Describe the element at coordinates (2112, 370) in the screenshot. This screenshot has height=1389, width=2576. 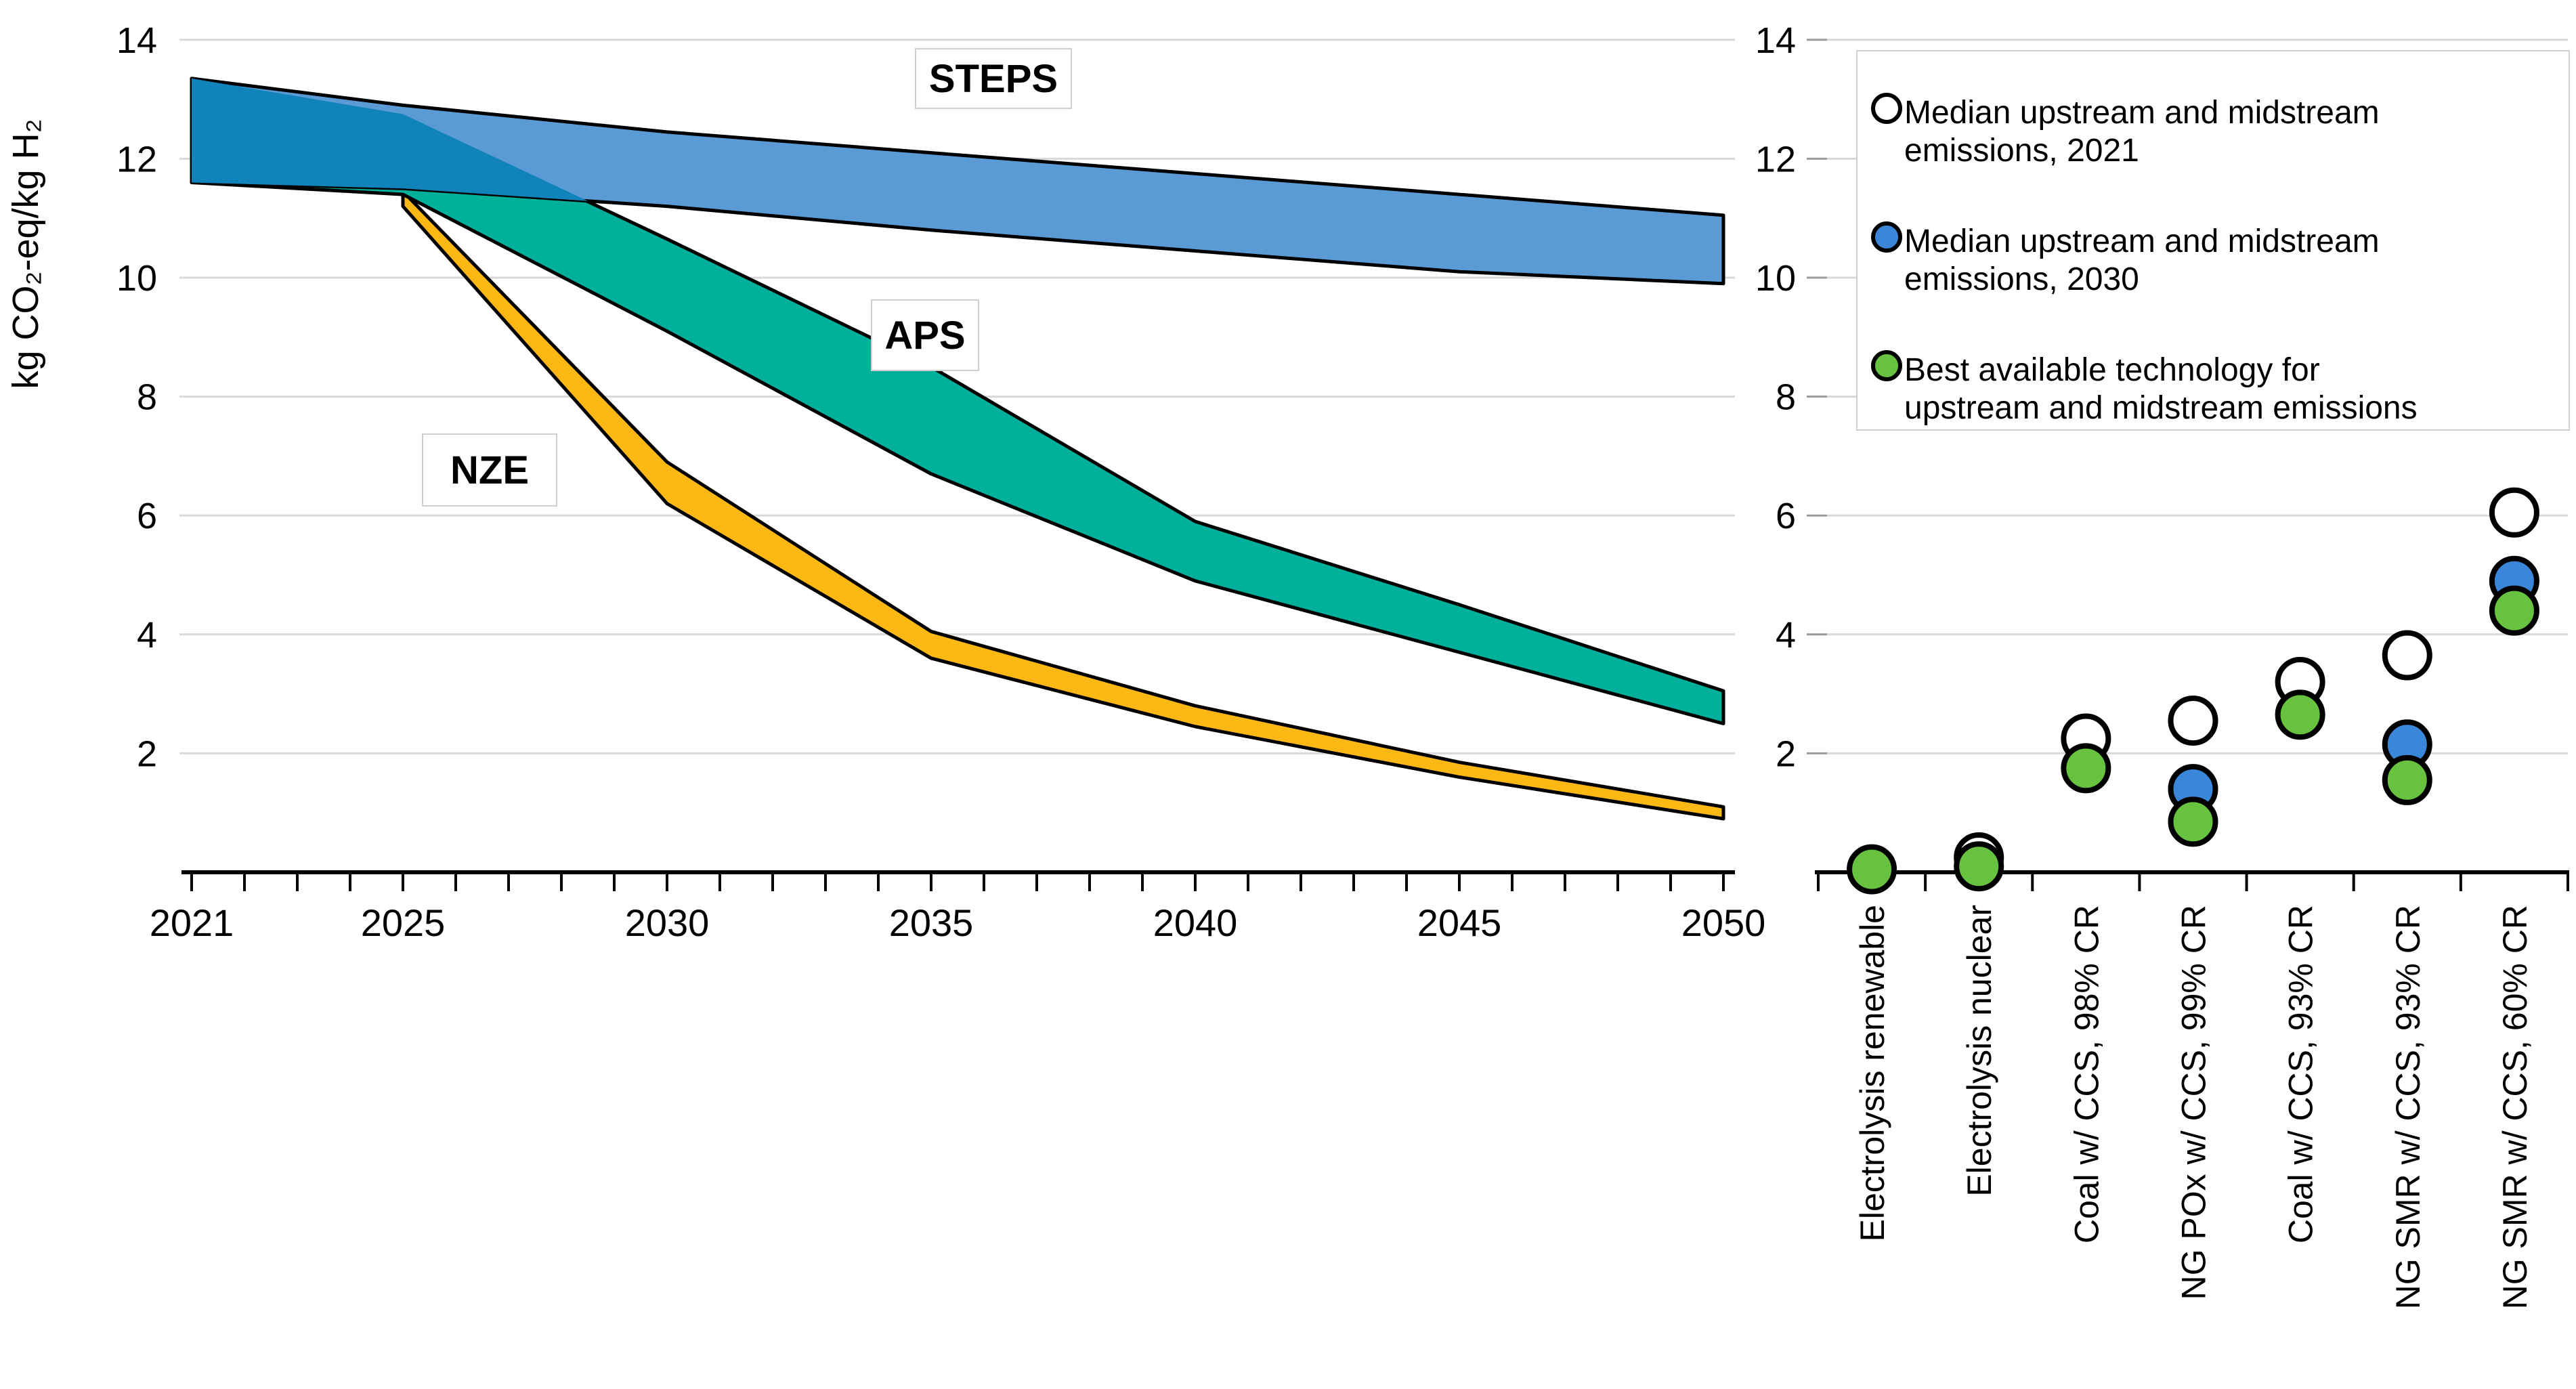
I see `legend-item-label: Best available technology for` at that location.